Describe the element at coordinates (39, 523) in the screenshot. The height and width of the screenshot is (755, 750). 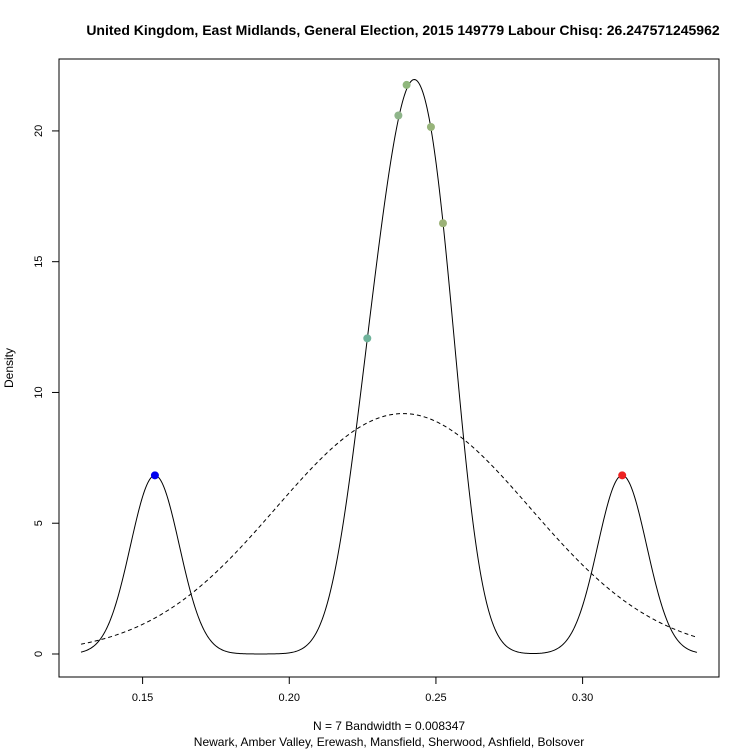
I see `y-tick-label: 5` at that location.